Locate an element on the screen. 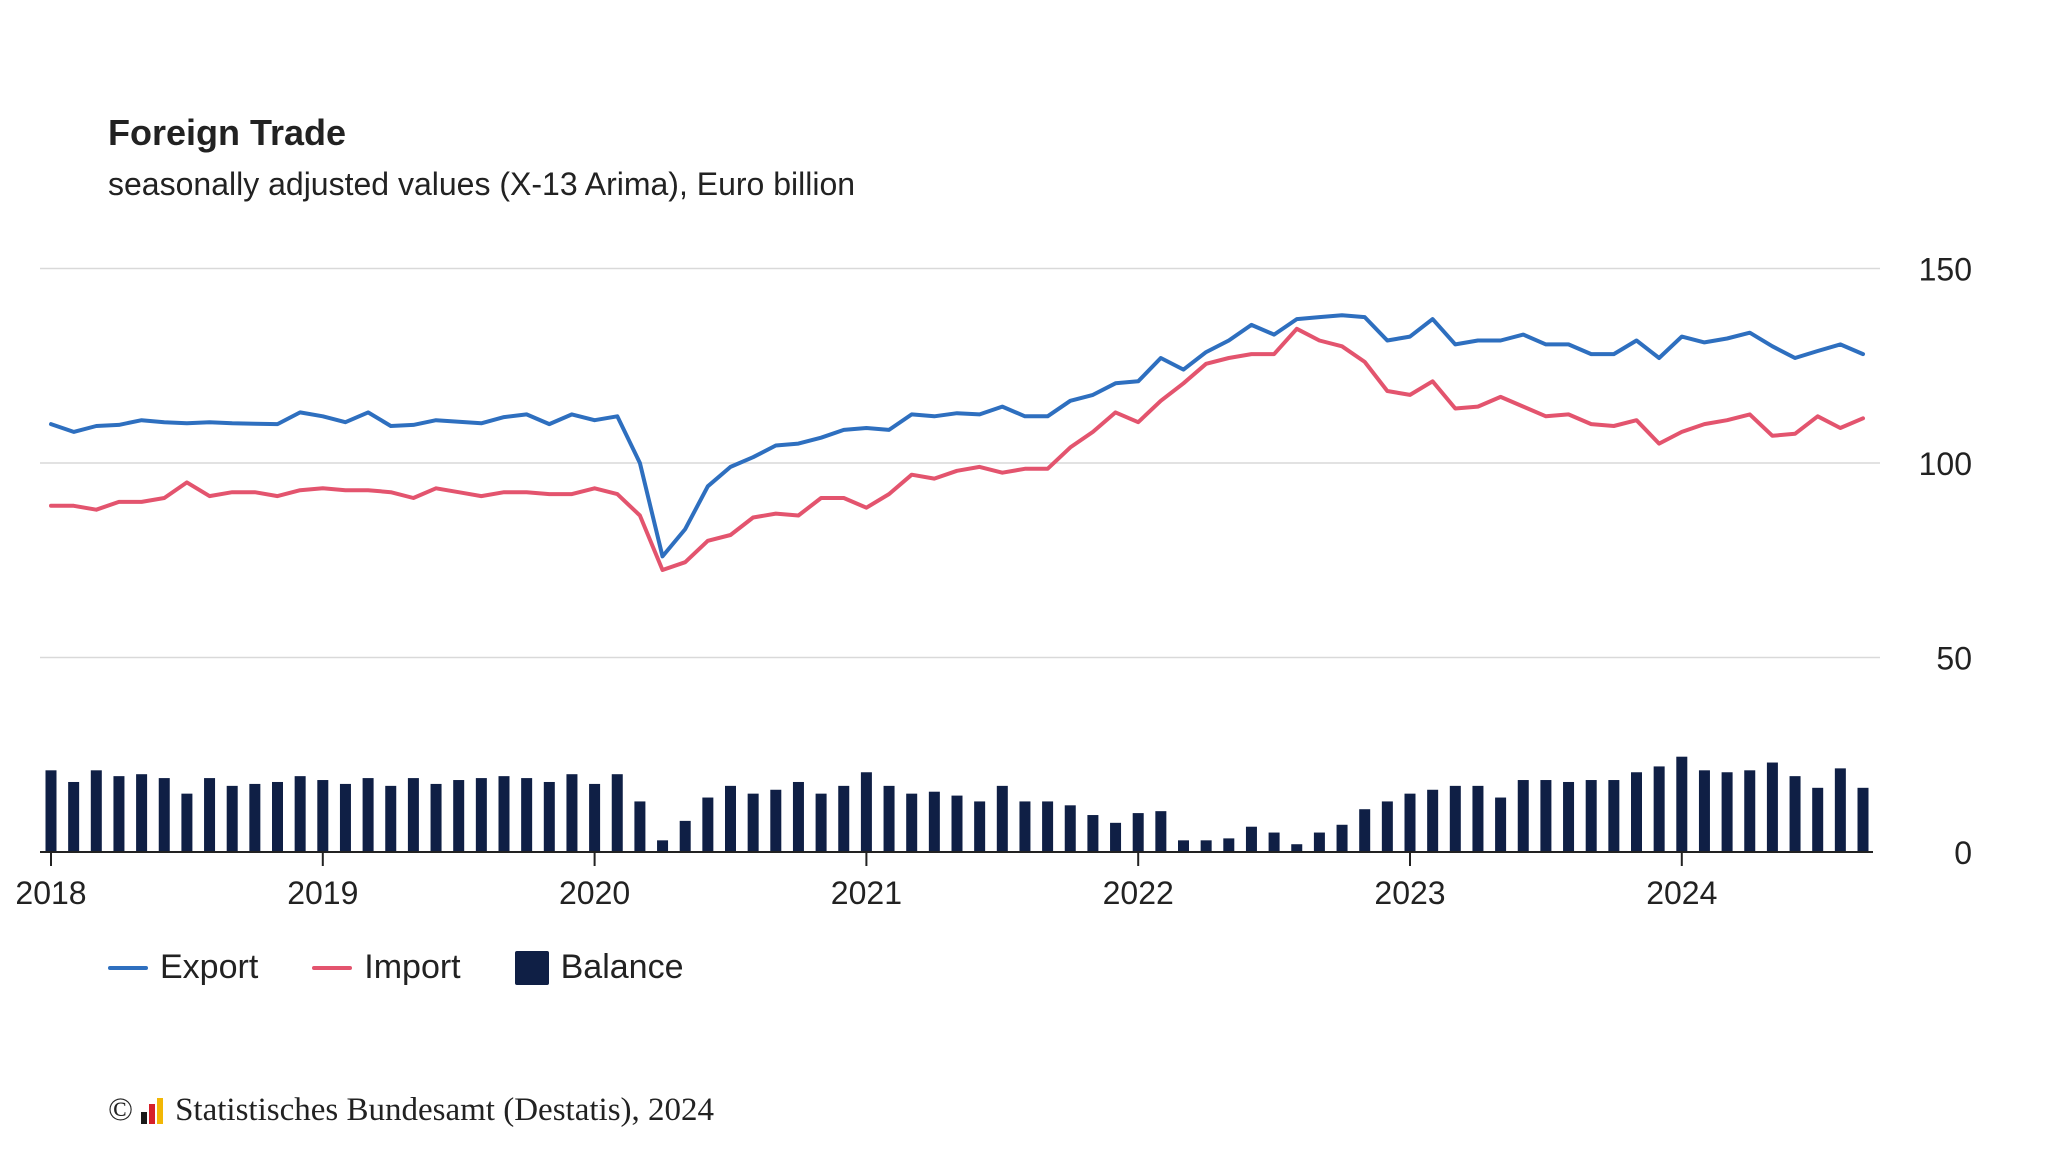 The height and width of the screenshot is (1152, 2048). legend-label-import: Import is located at coordinates (412, 967).